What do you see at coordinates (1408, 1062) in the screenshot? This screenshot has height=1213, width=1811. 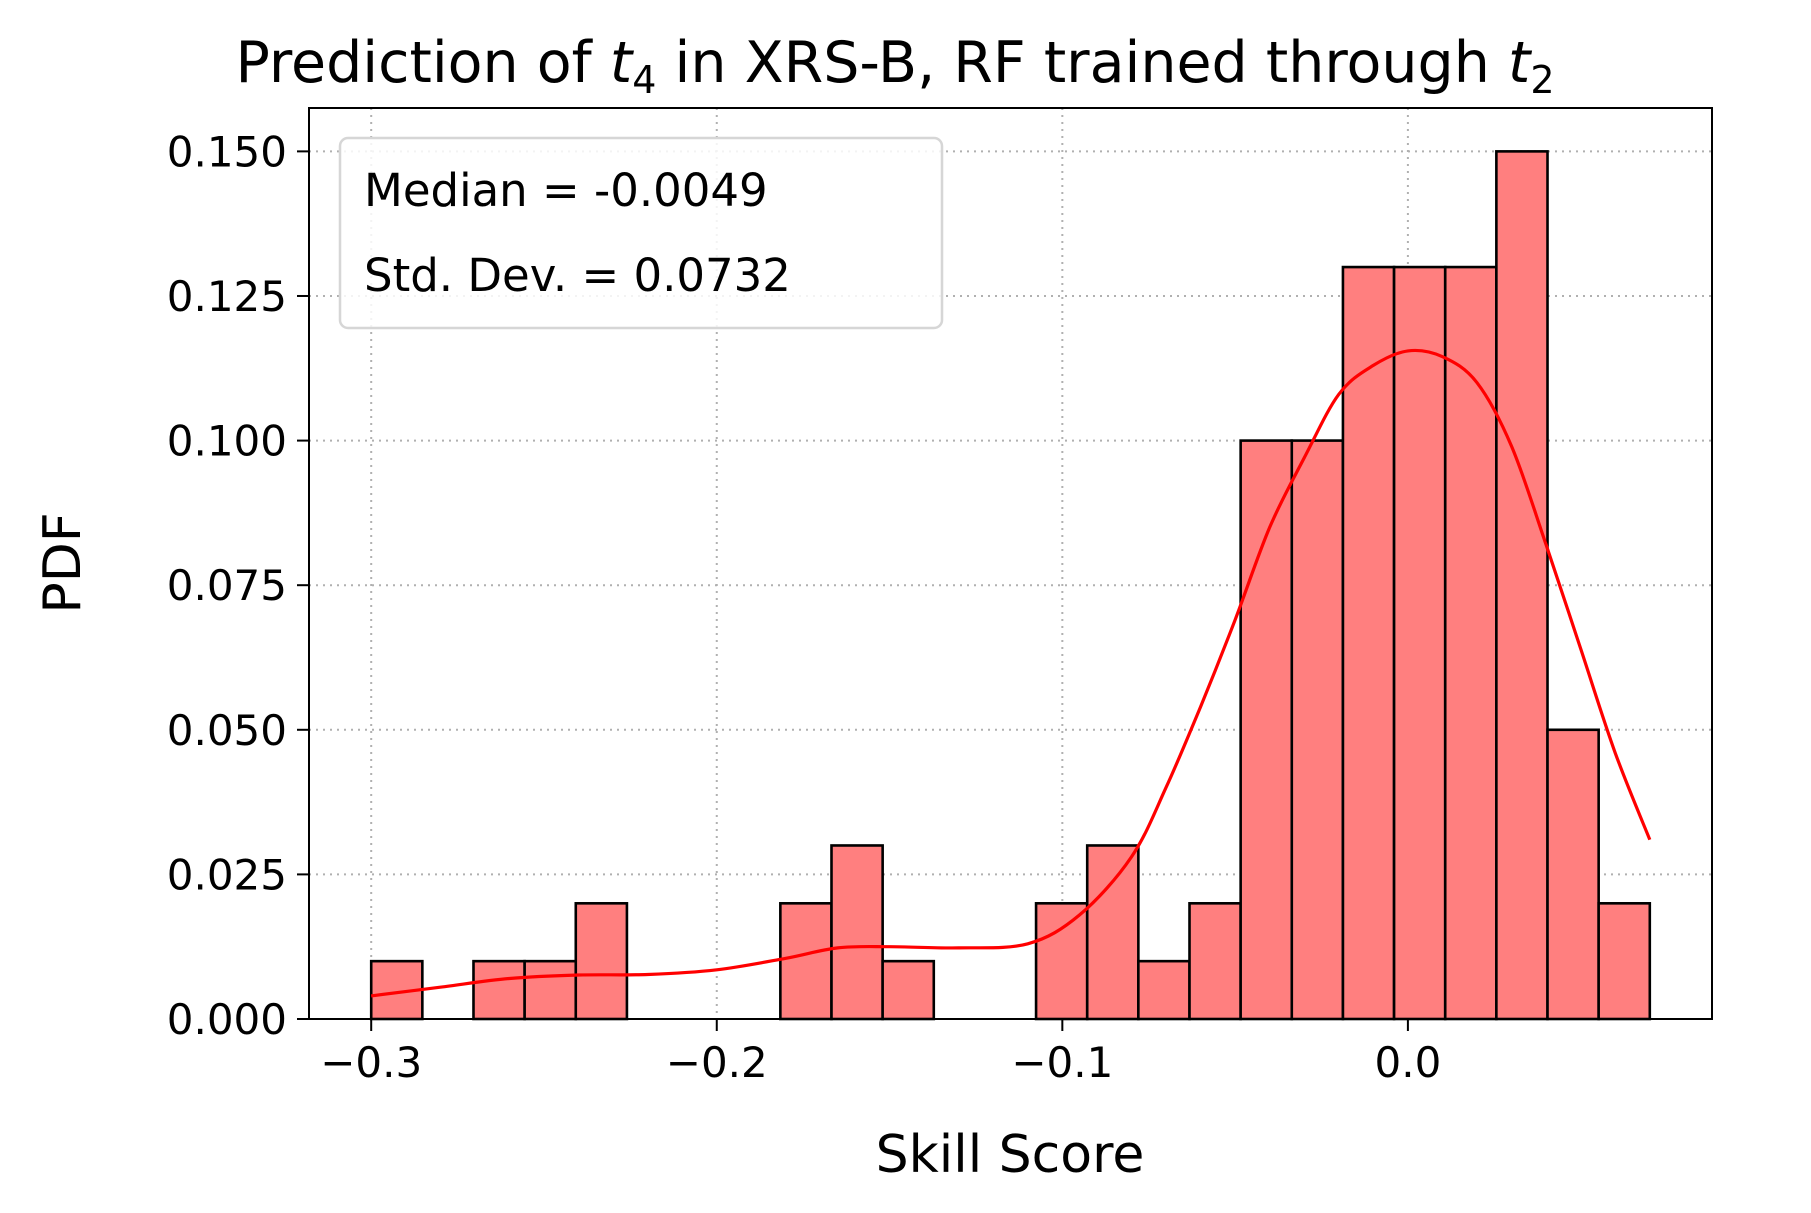 I see `x-tick-label-3: 0.0` at bounding box center [1408, 1062].